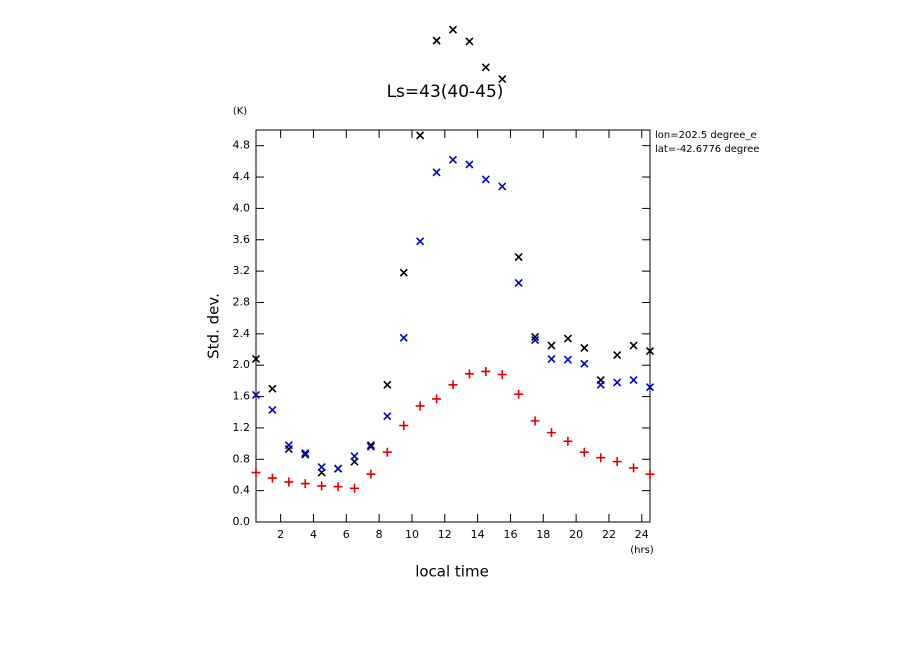 The height and width of the screenshot is (654, 904). I want to click on y-tick-label: 4.4, so click(242, 176).